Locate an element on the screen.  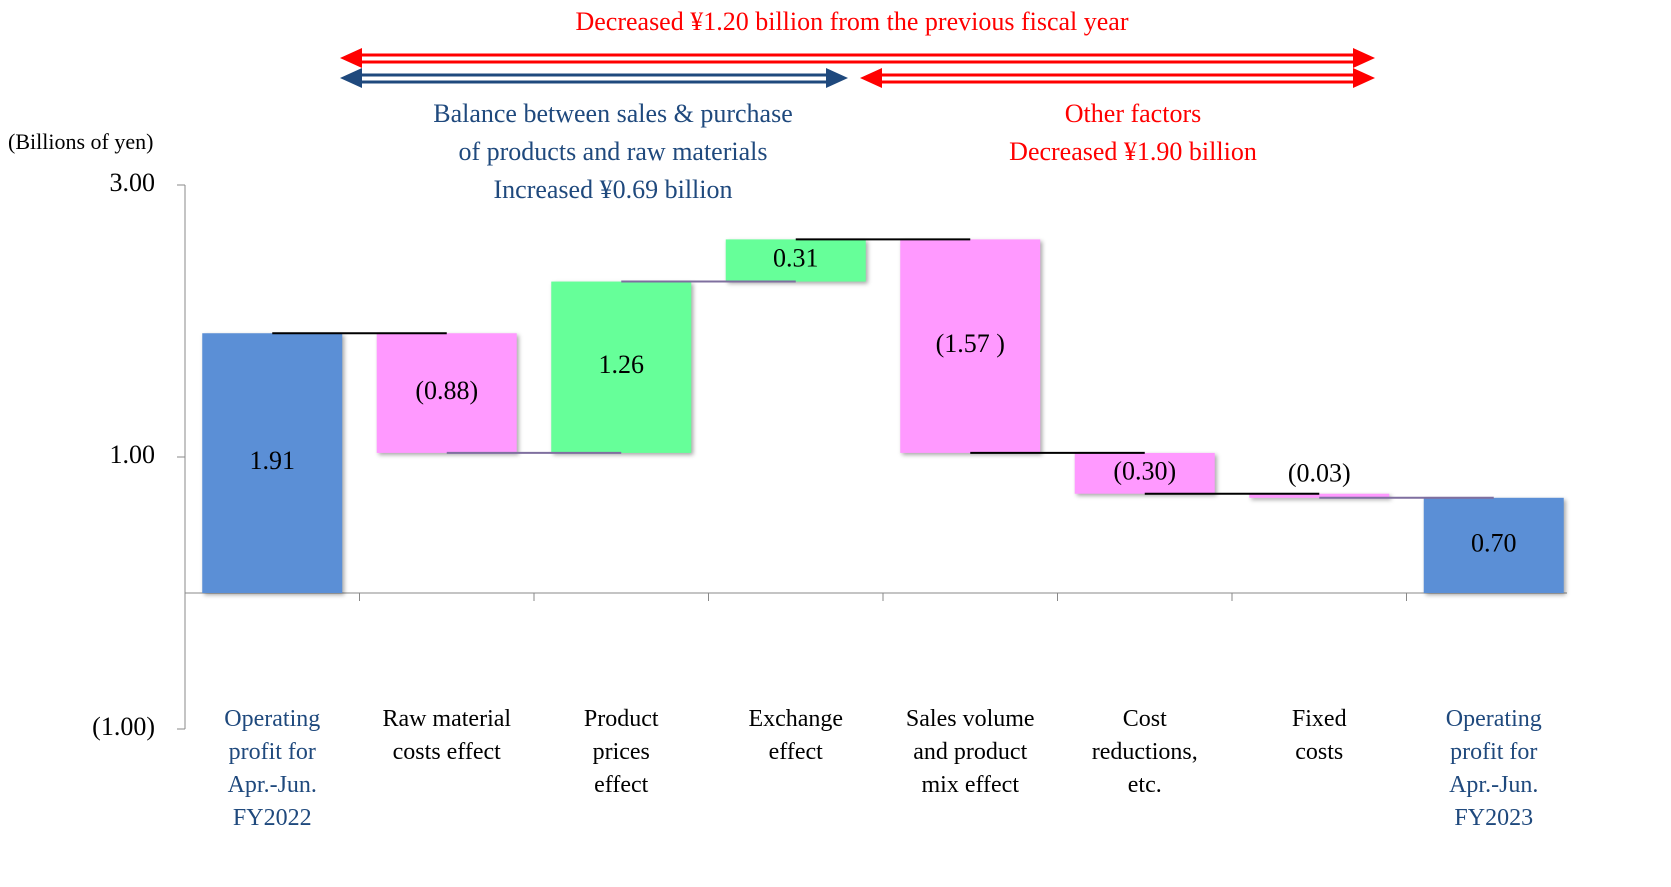
x-tick-label: Sales volume and product mix effect is located at coordinates (970, 752).